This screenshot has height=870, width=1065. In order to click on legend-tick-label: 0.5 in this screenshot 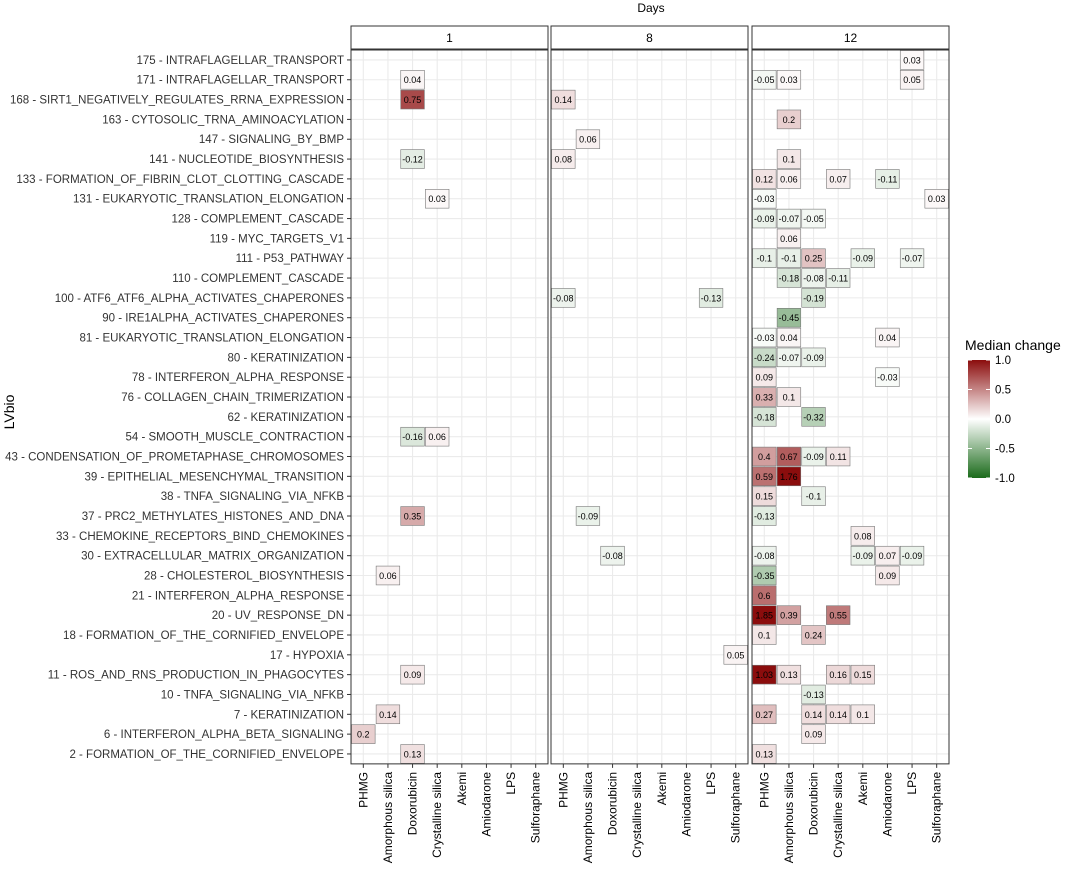, I will do `click(1003, 391)`.